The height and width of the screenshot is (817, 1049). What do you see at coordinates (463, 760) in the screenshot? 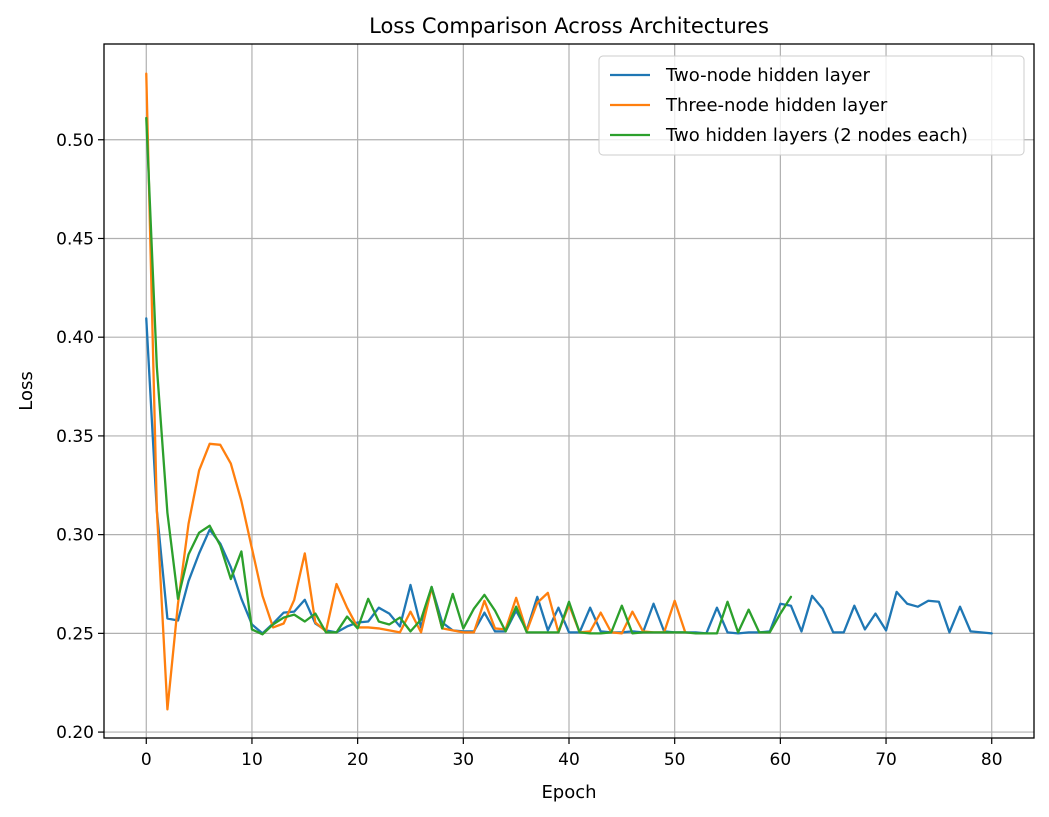
I see `x-tick-label: 30` at bounding box center [463, 760].